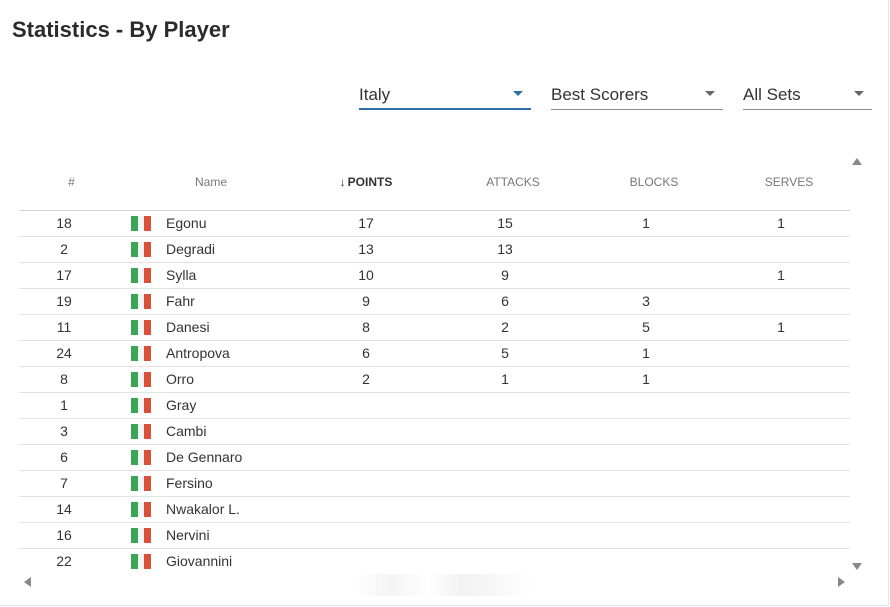 The width and height of the screenshot is (890, 607). Describe the element at coordinates (204, 457) in the screenshot. I see `player-name: De Gennaro` at that location.